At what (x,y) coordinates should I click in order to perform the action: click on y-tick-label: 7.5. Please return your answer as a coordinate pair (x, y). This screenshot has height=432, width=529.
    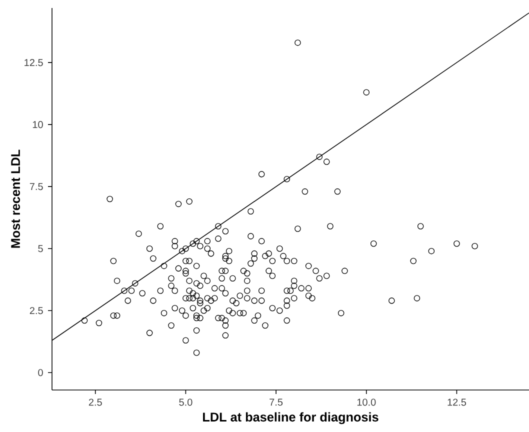
    Looking at the image, I should click on (36, 186).